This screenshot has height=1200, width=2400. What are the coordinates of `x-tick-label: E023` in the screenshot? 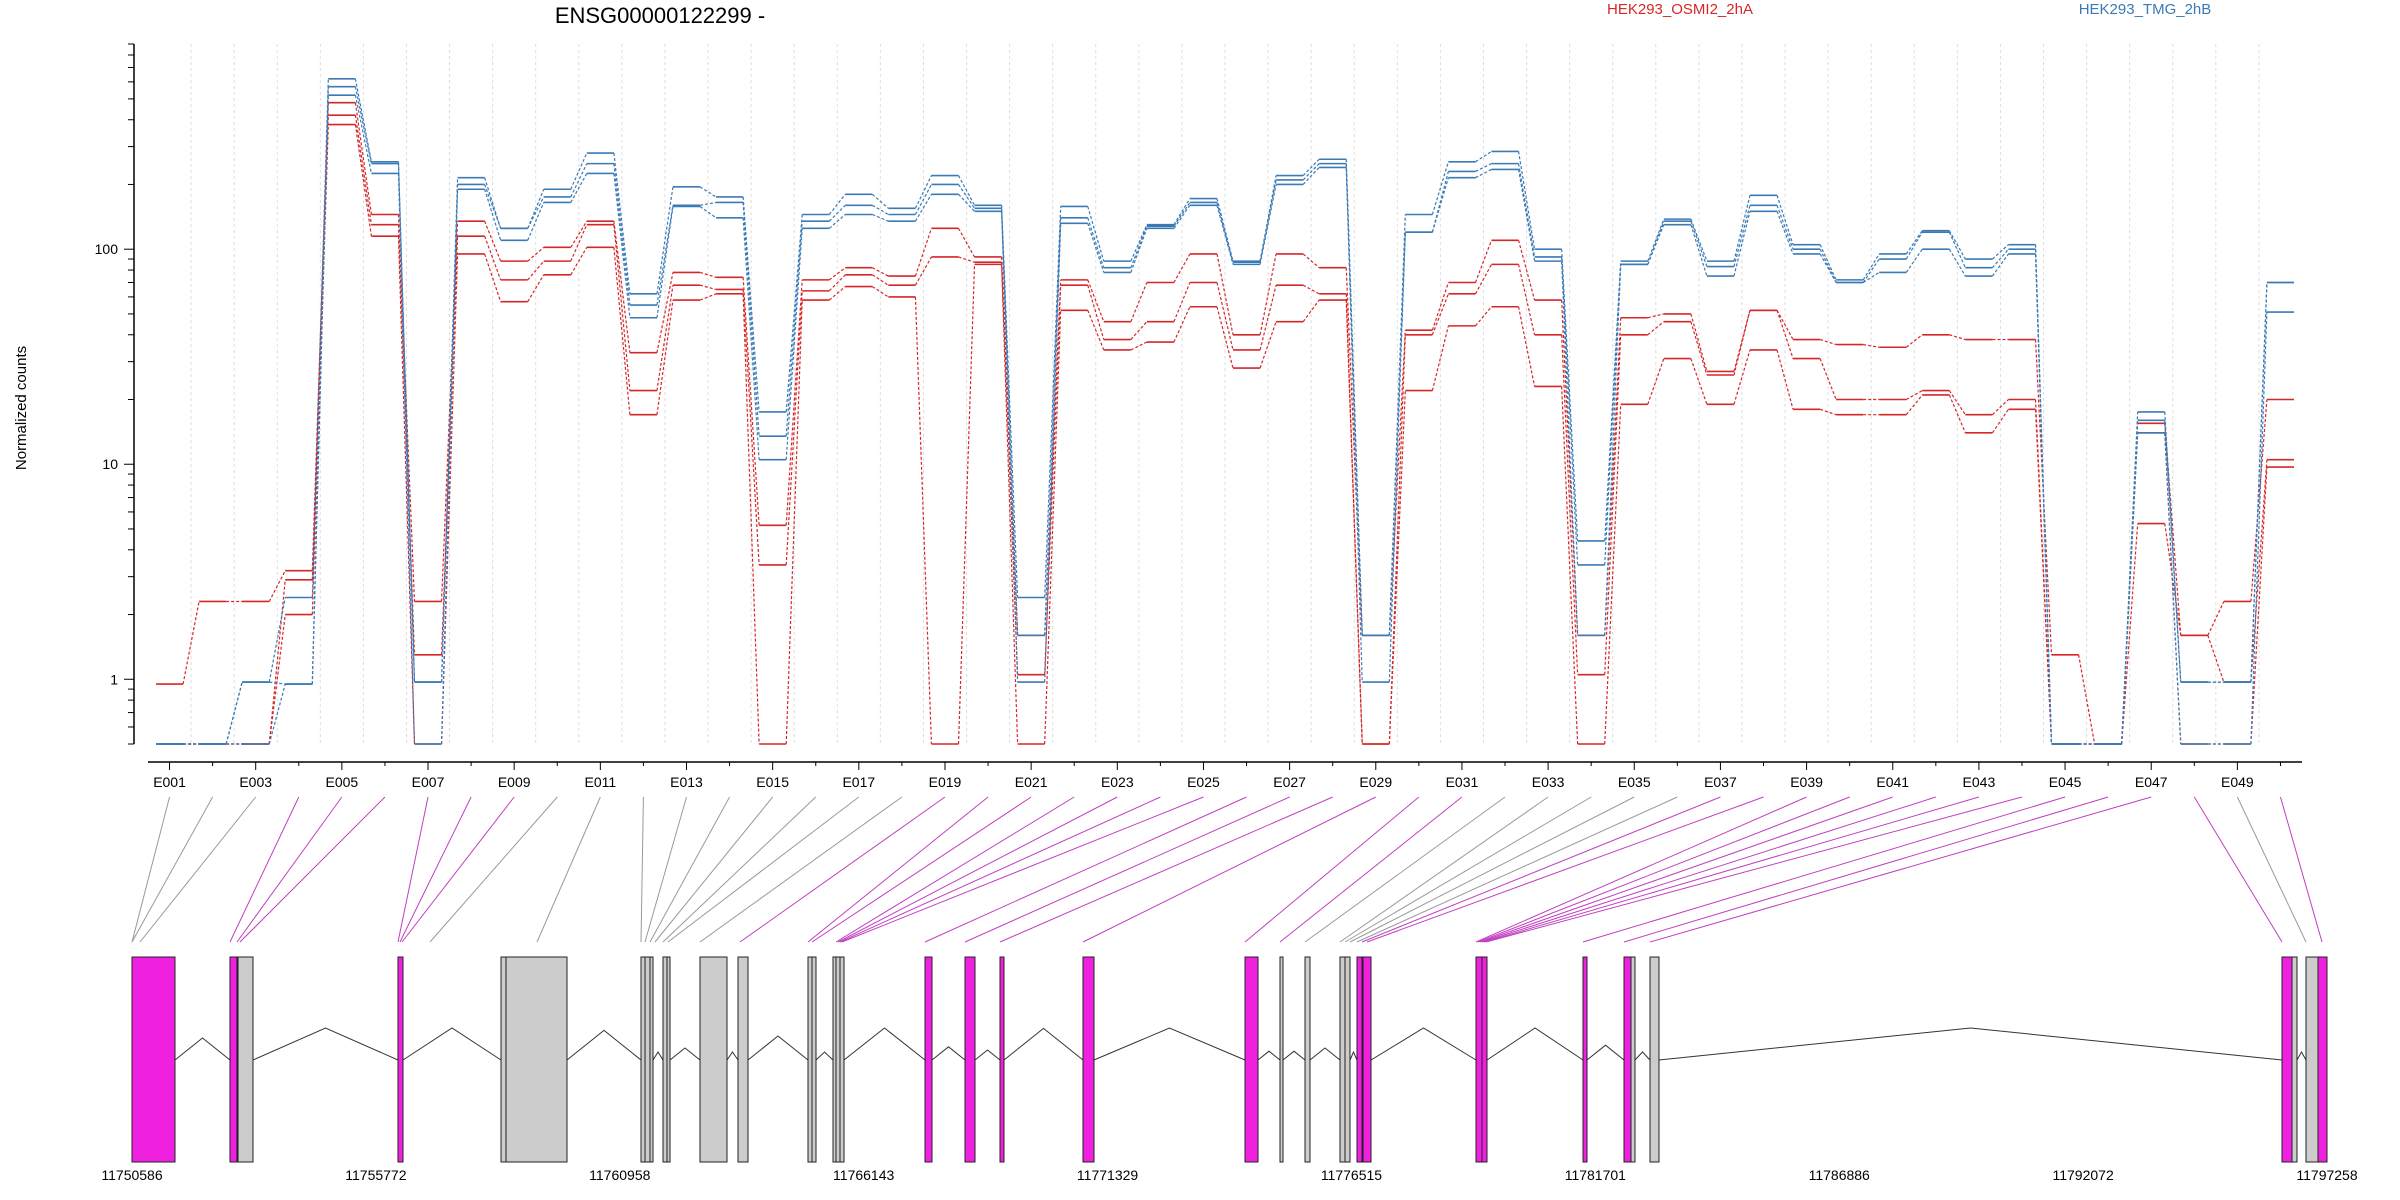 It's located at (1117, 782).